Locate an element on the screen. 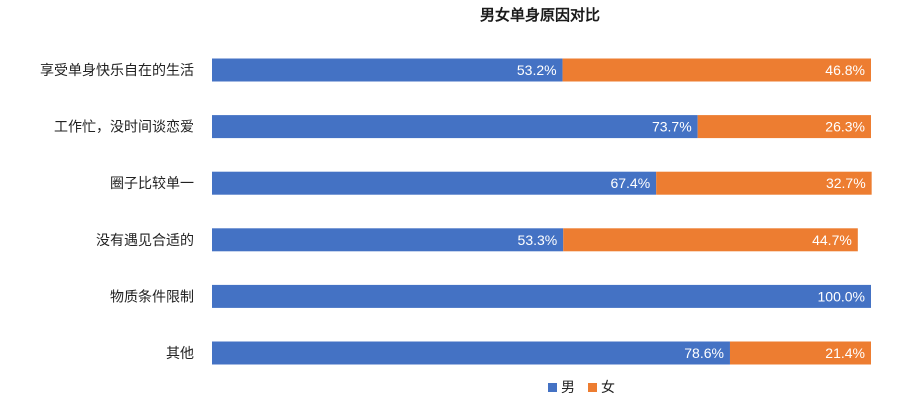 Image resolution: width=900 pixels, height=405 pixels. data-label: 32.7% is located at coordinates (846, 183).